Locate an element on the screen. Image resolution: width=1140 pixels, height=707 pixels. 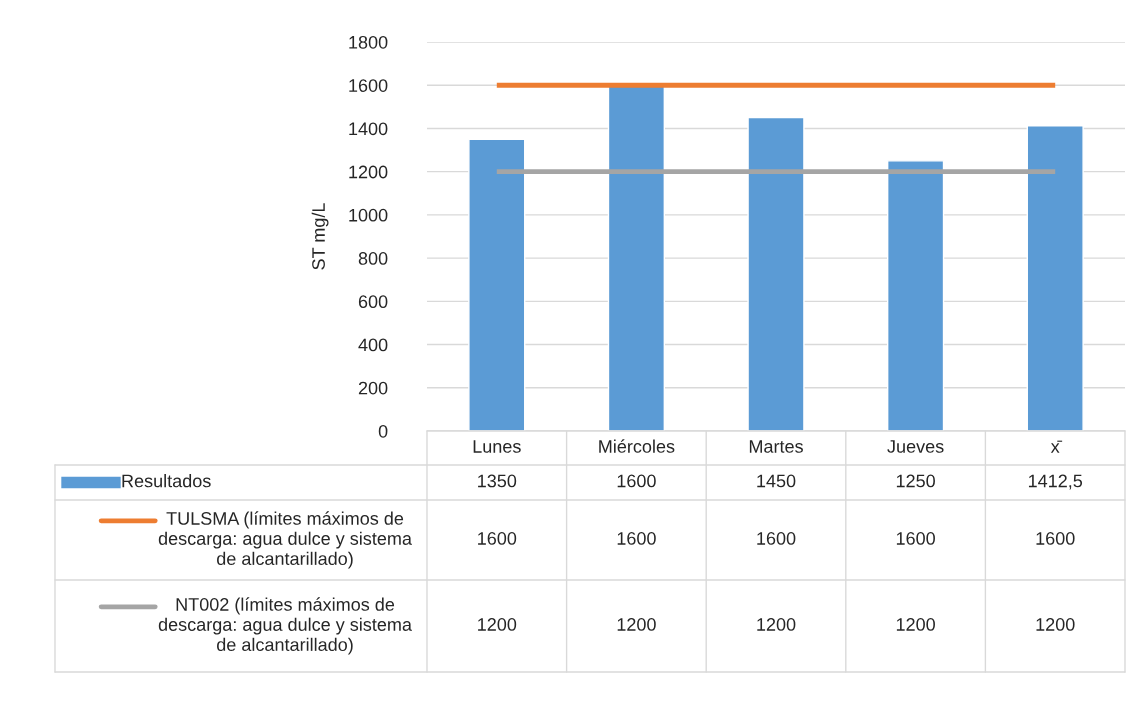
y-tick-label: 1800 is located at coordinates (368, 42).